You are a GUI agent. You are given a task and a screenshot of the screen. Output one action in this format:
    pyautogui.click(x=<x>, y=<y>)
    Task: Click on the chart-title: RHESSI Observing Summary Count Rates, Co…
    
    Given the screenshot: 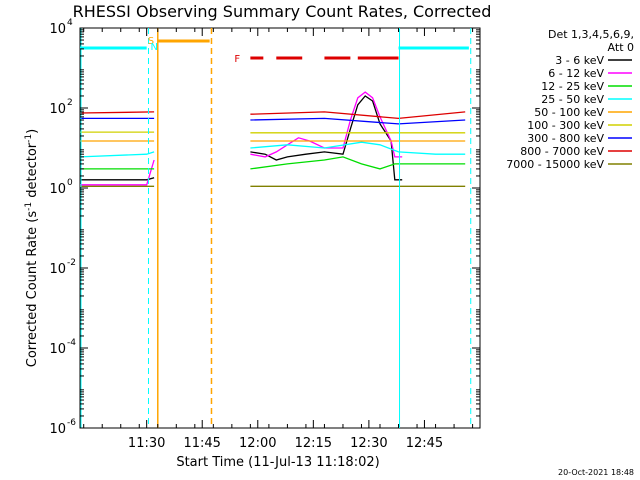 What is the action you would take?
    pyautogui.click(x=282, y=11)
    